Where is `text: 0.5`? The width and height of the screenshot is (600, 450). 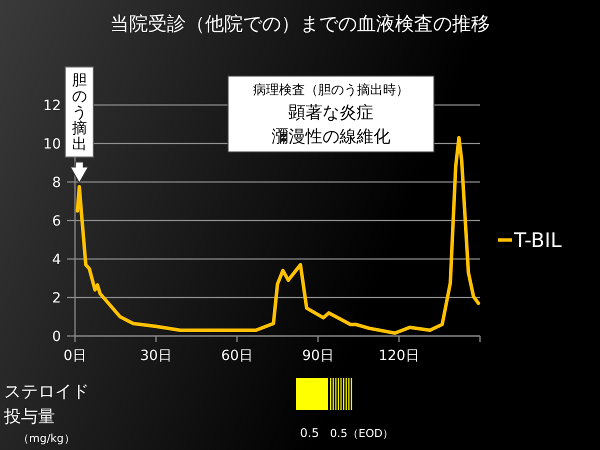 text: 0.5 is located at coordinates (310, 433).